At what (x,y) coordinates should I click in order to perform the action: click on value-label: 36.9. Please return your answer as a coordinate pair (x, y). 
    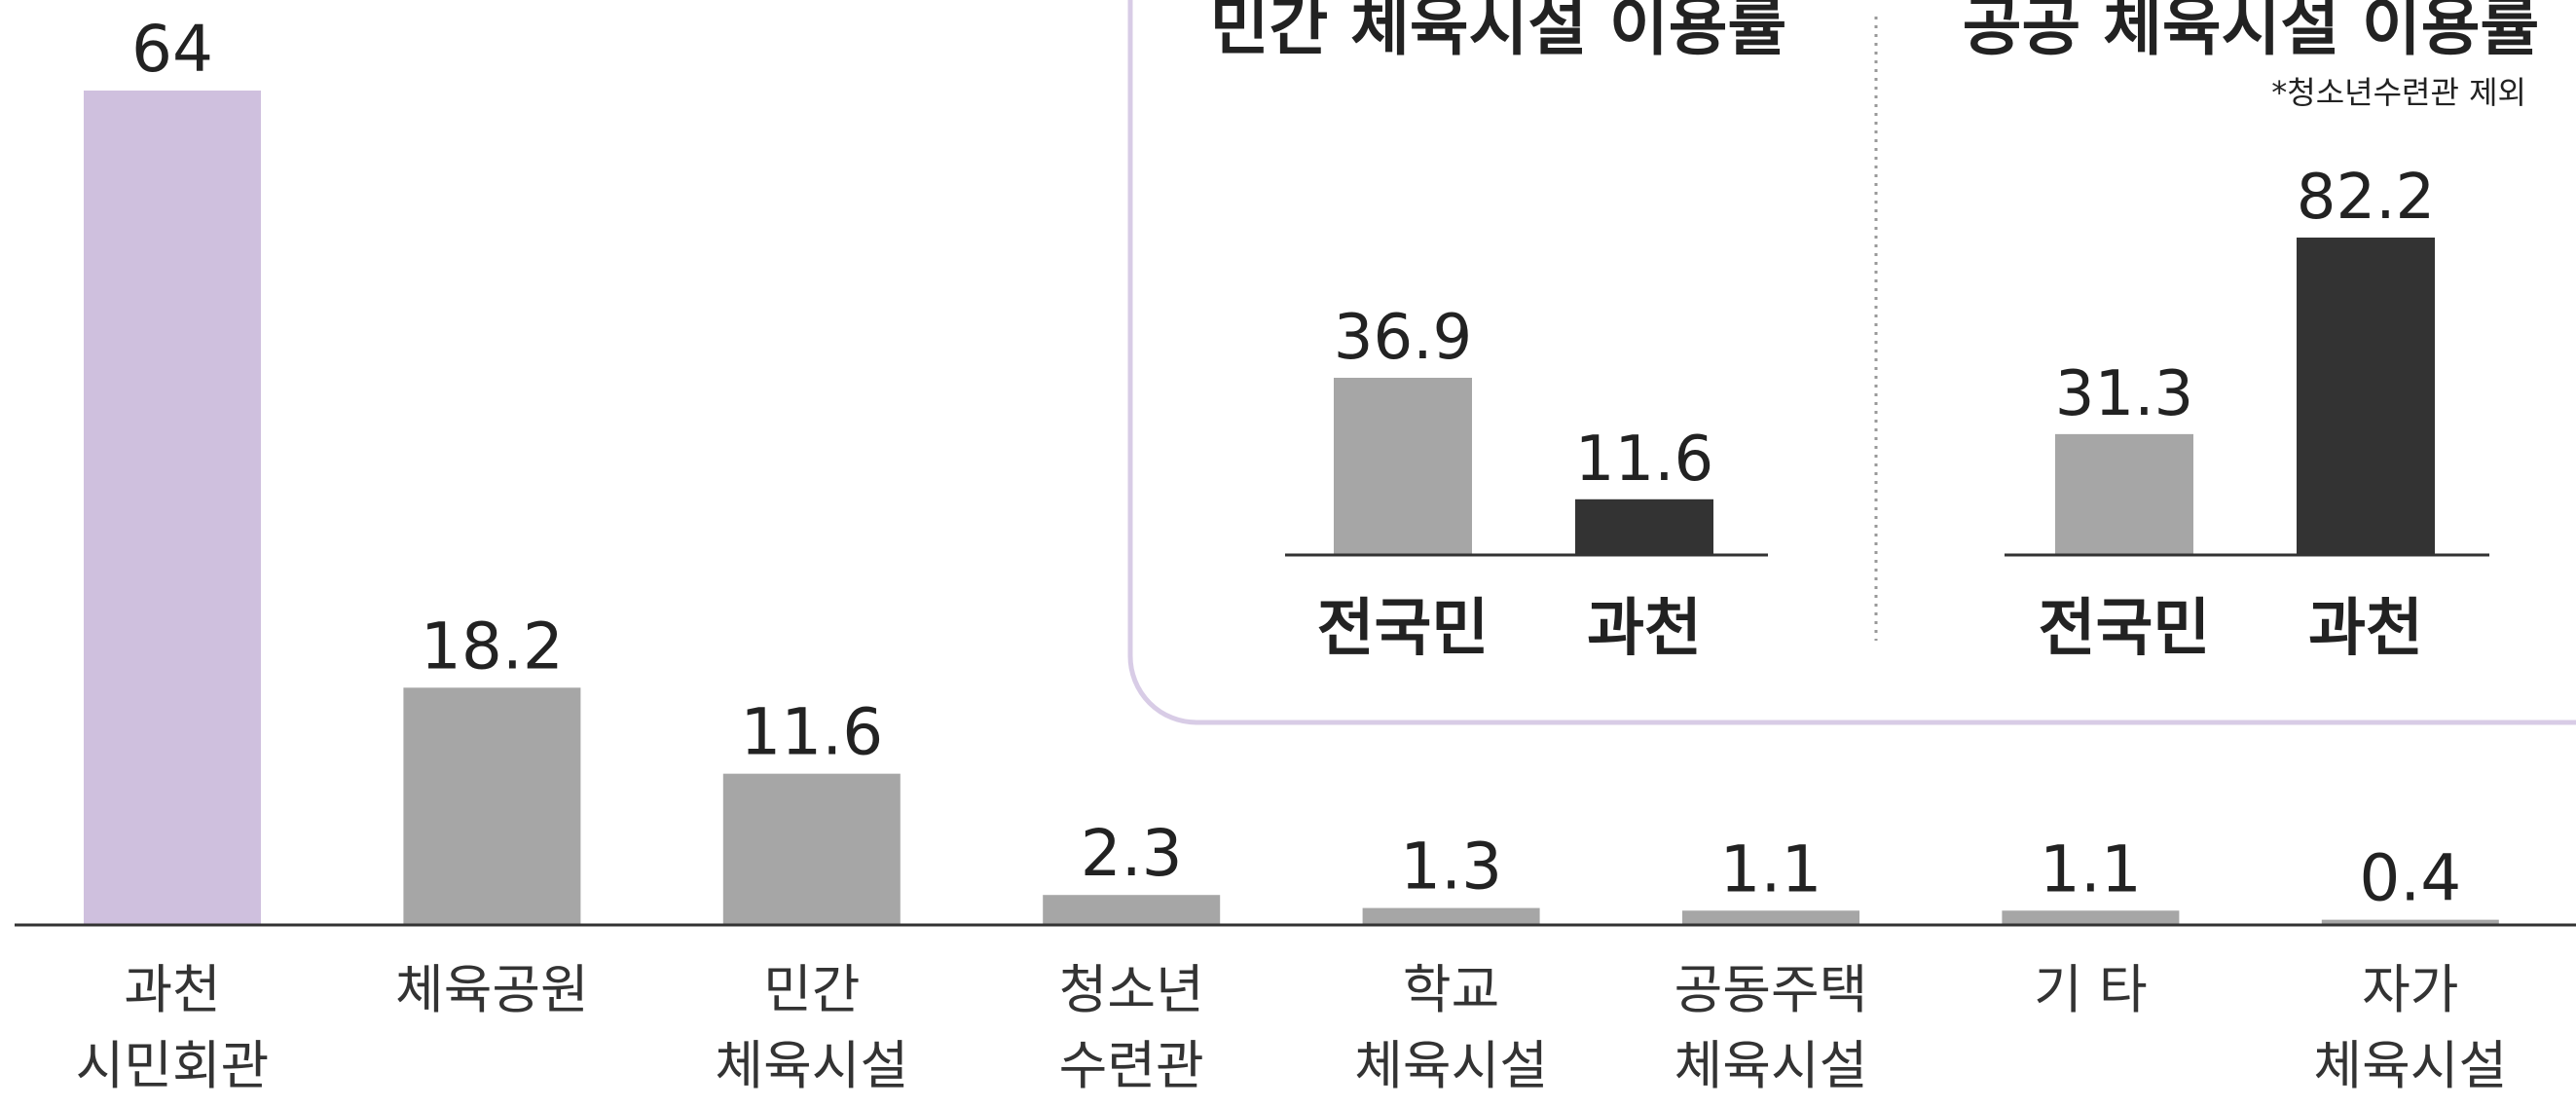
    Looking at the image, I should click on (1403, 338).